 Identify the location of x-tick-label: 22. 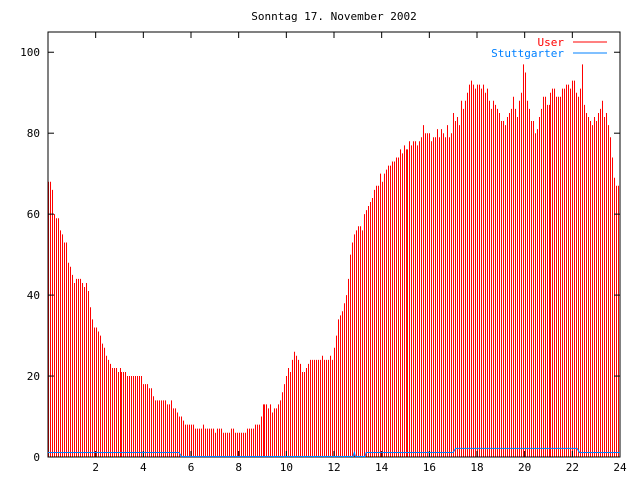
(572, 467).